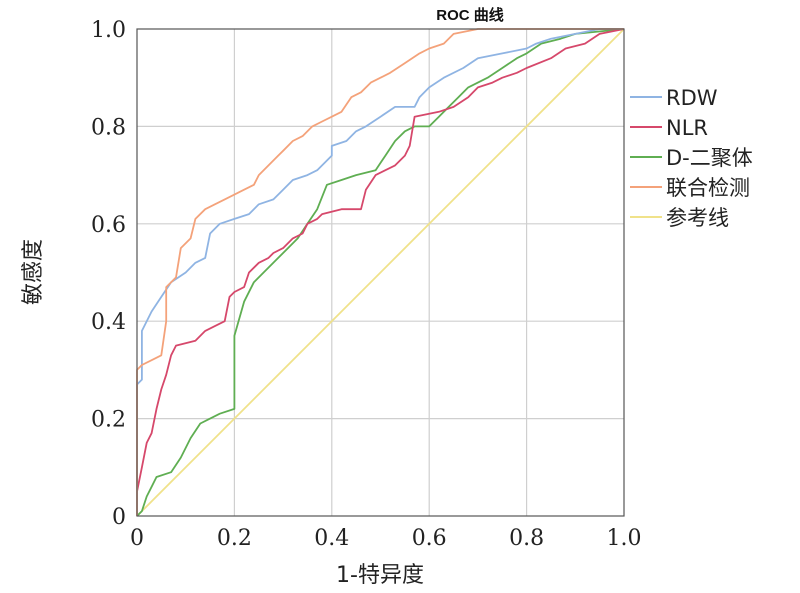  I want to click on y-tick-label: 0.6, so click(108, 225).